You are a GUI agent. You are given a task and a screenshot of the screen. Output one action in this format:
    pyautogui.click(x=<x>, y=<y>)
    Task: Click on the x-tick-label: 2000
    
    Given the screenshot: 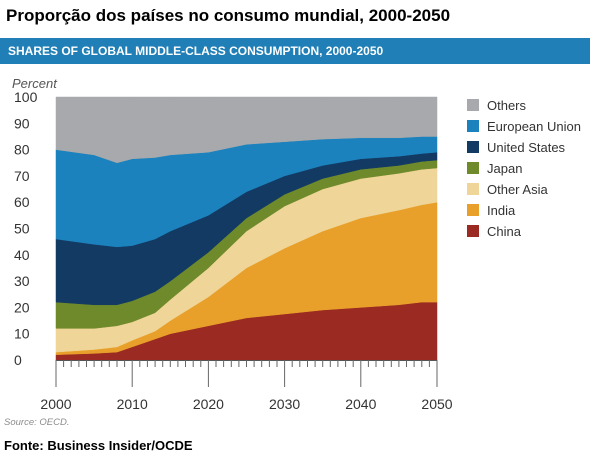 What is the action you would take?
    pyautogui.click(x=55, y=404)
    